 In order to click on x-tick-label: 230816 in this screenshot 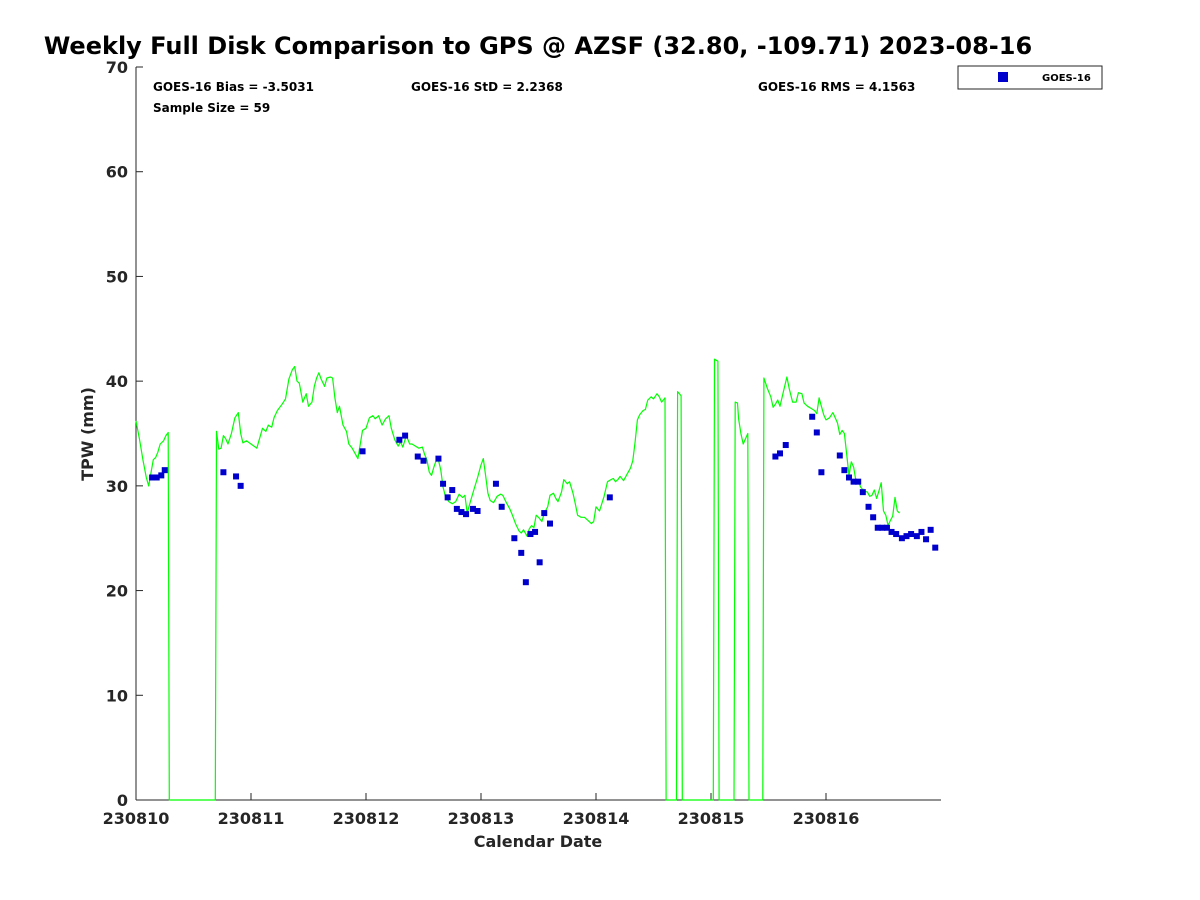, I will do `click(826, 818)`.